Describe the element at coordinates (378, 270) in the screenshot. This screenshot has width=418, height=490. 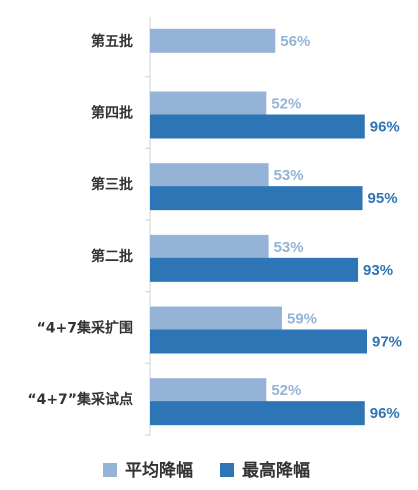
I see `data-label-max: 93%` at that location.